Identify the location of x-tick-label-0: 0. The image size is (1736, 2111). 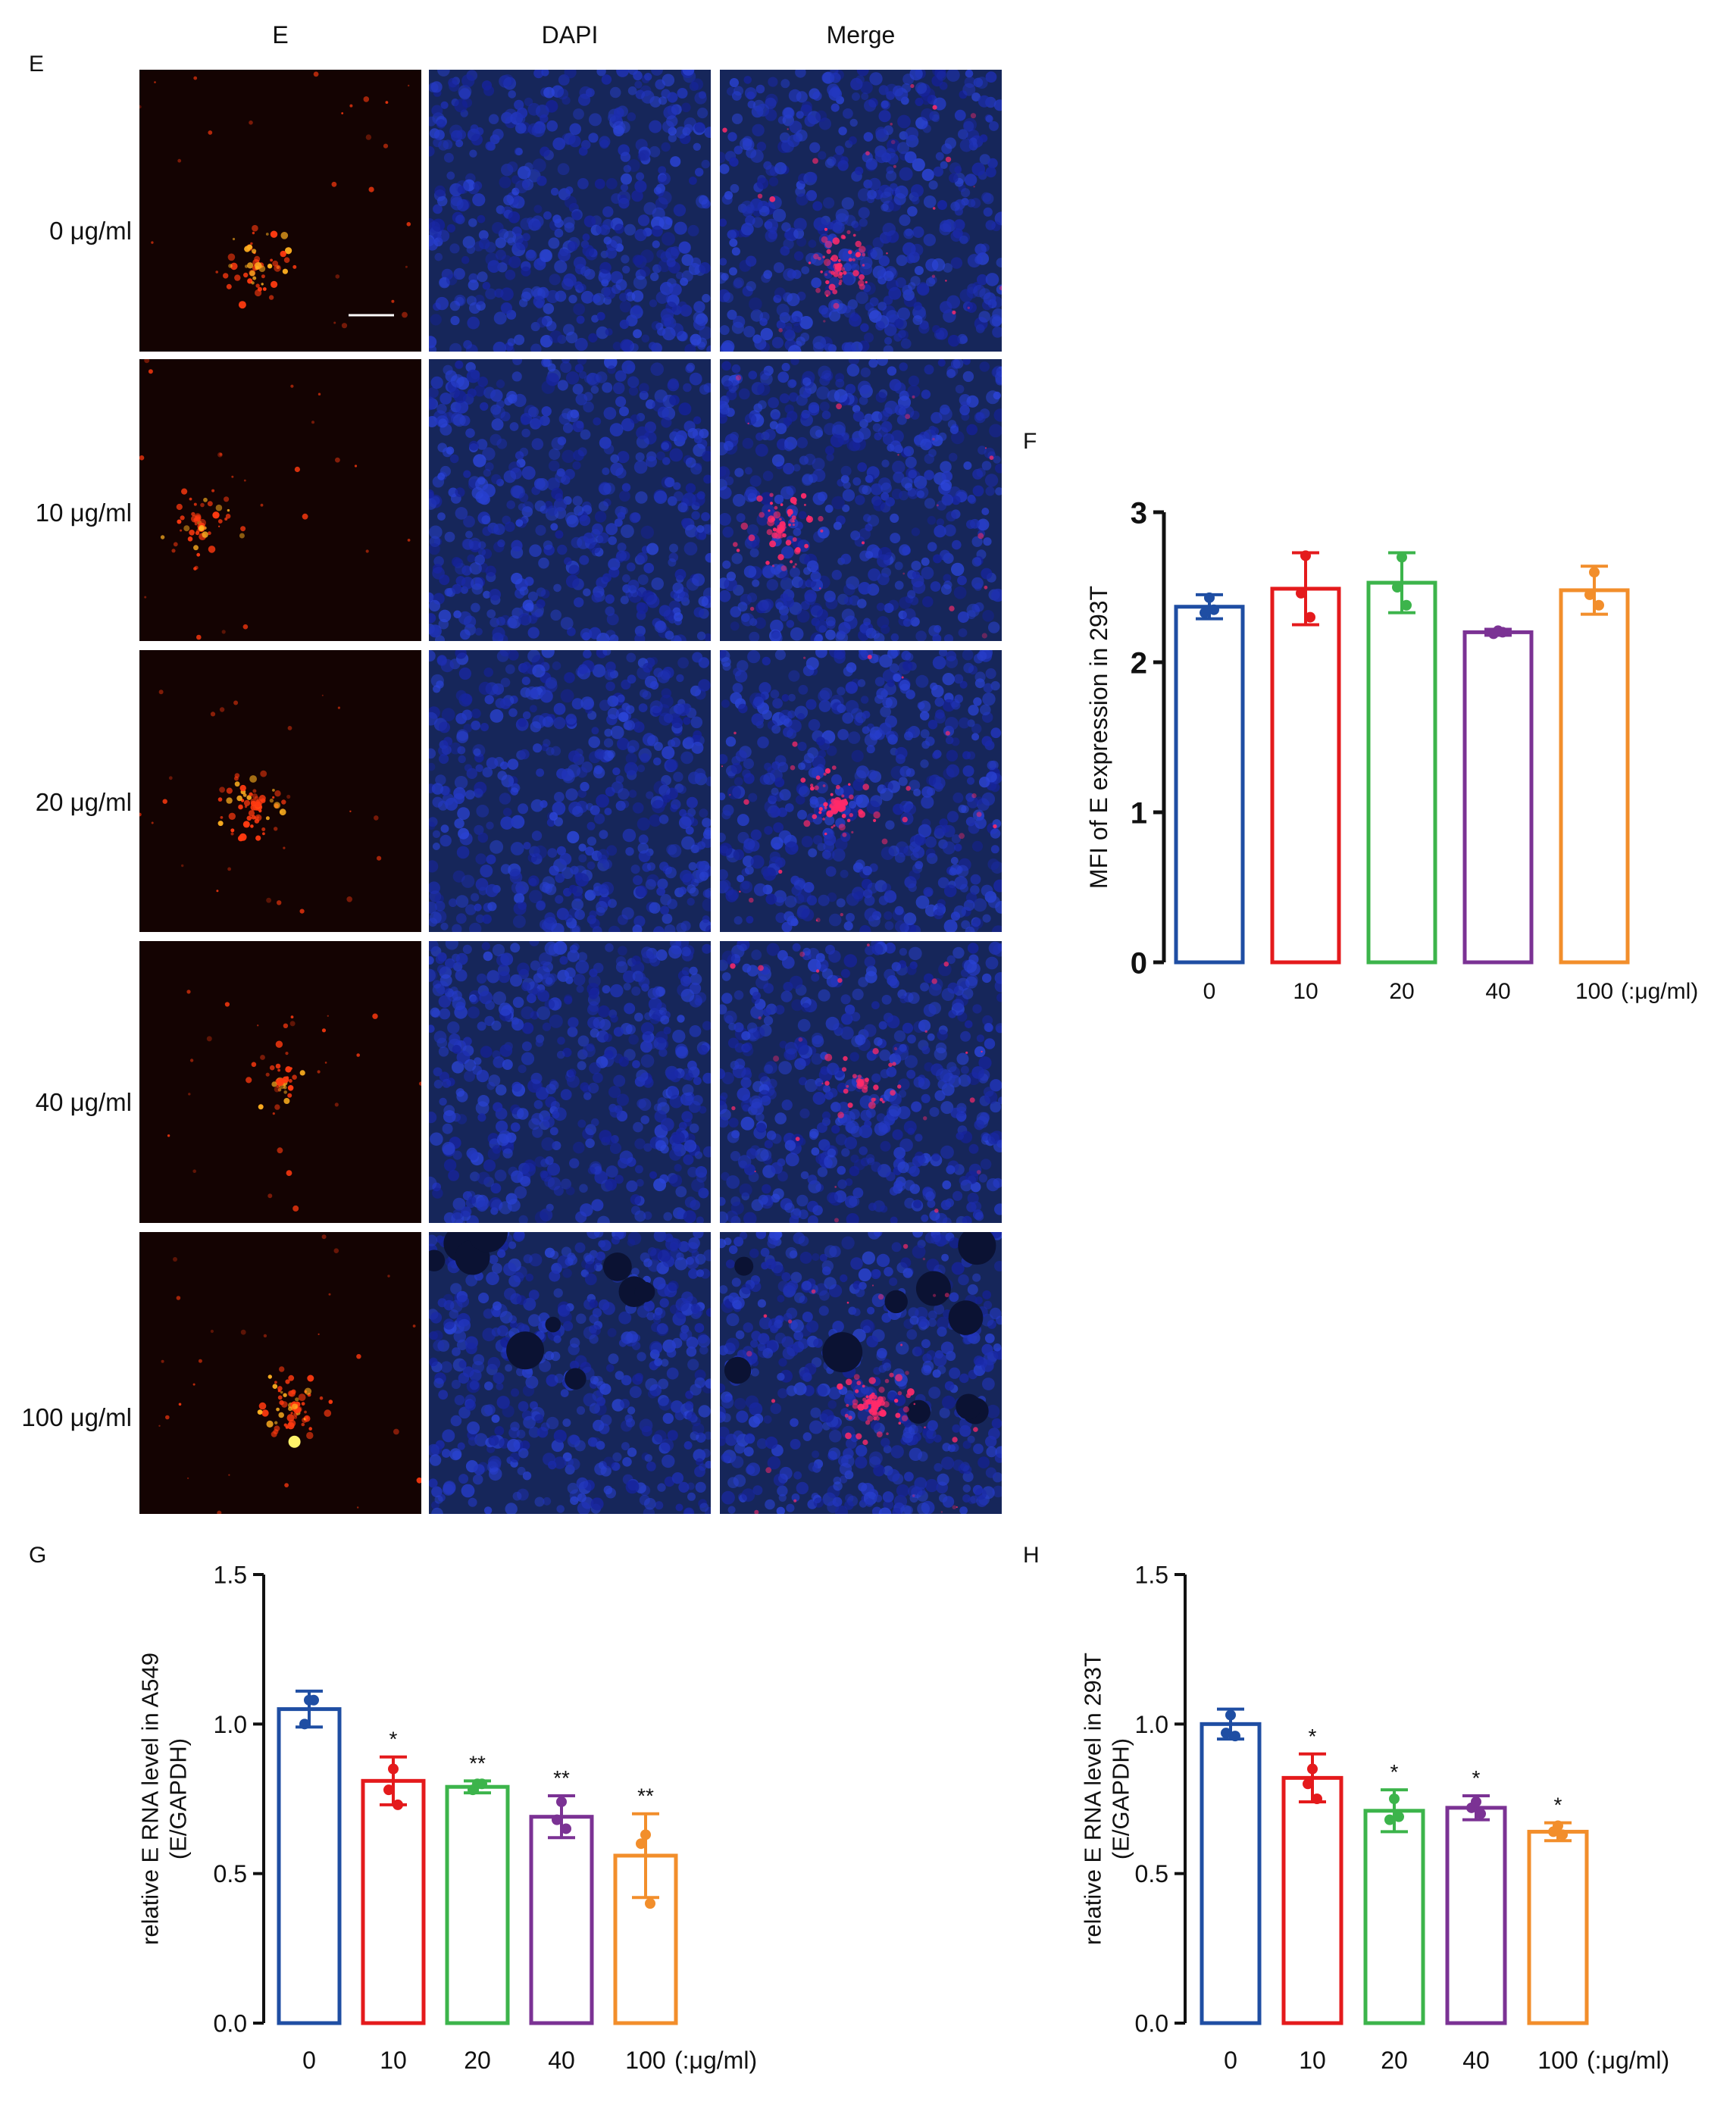
(309, 2060).